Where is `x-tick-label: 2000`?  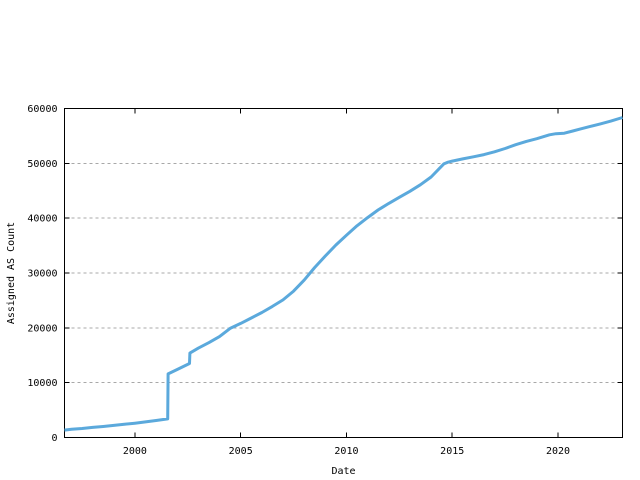 x-tick-label: 2000 is located at coordinates (135, 451).